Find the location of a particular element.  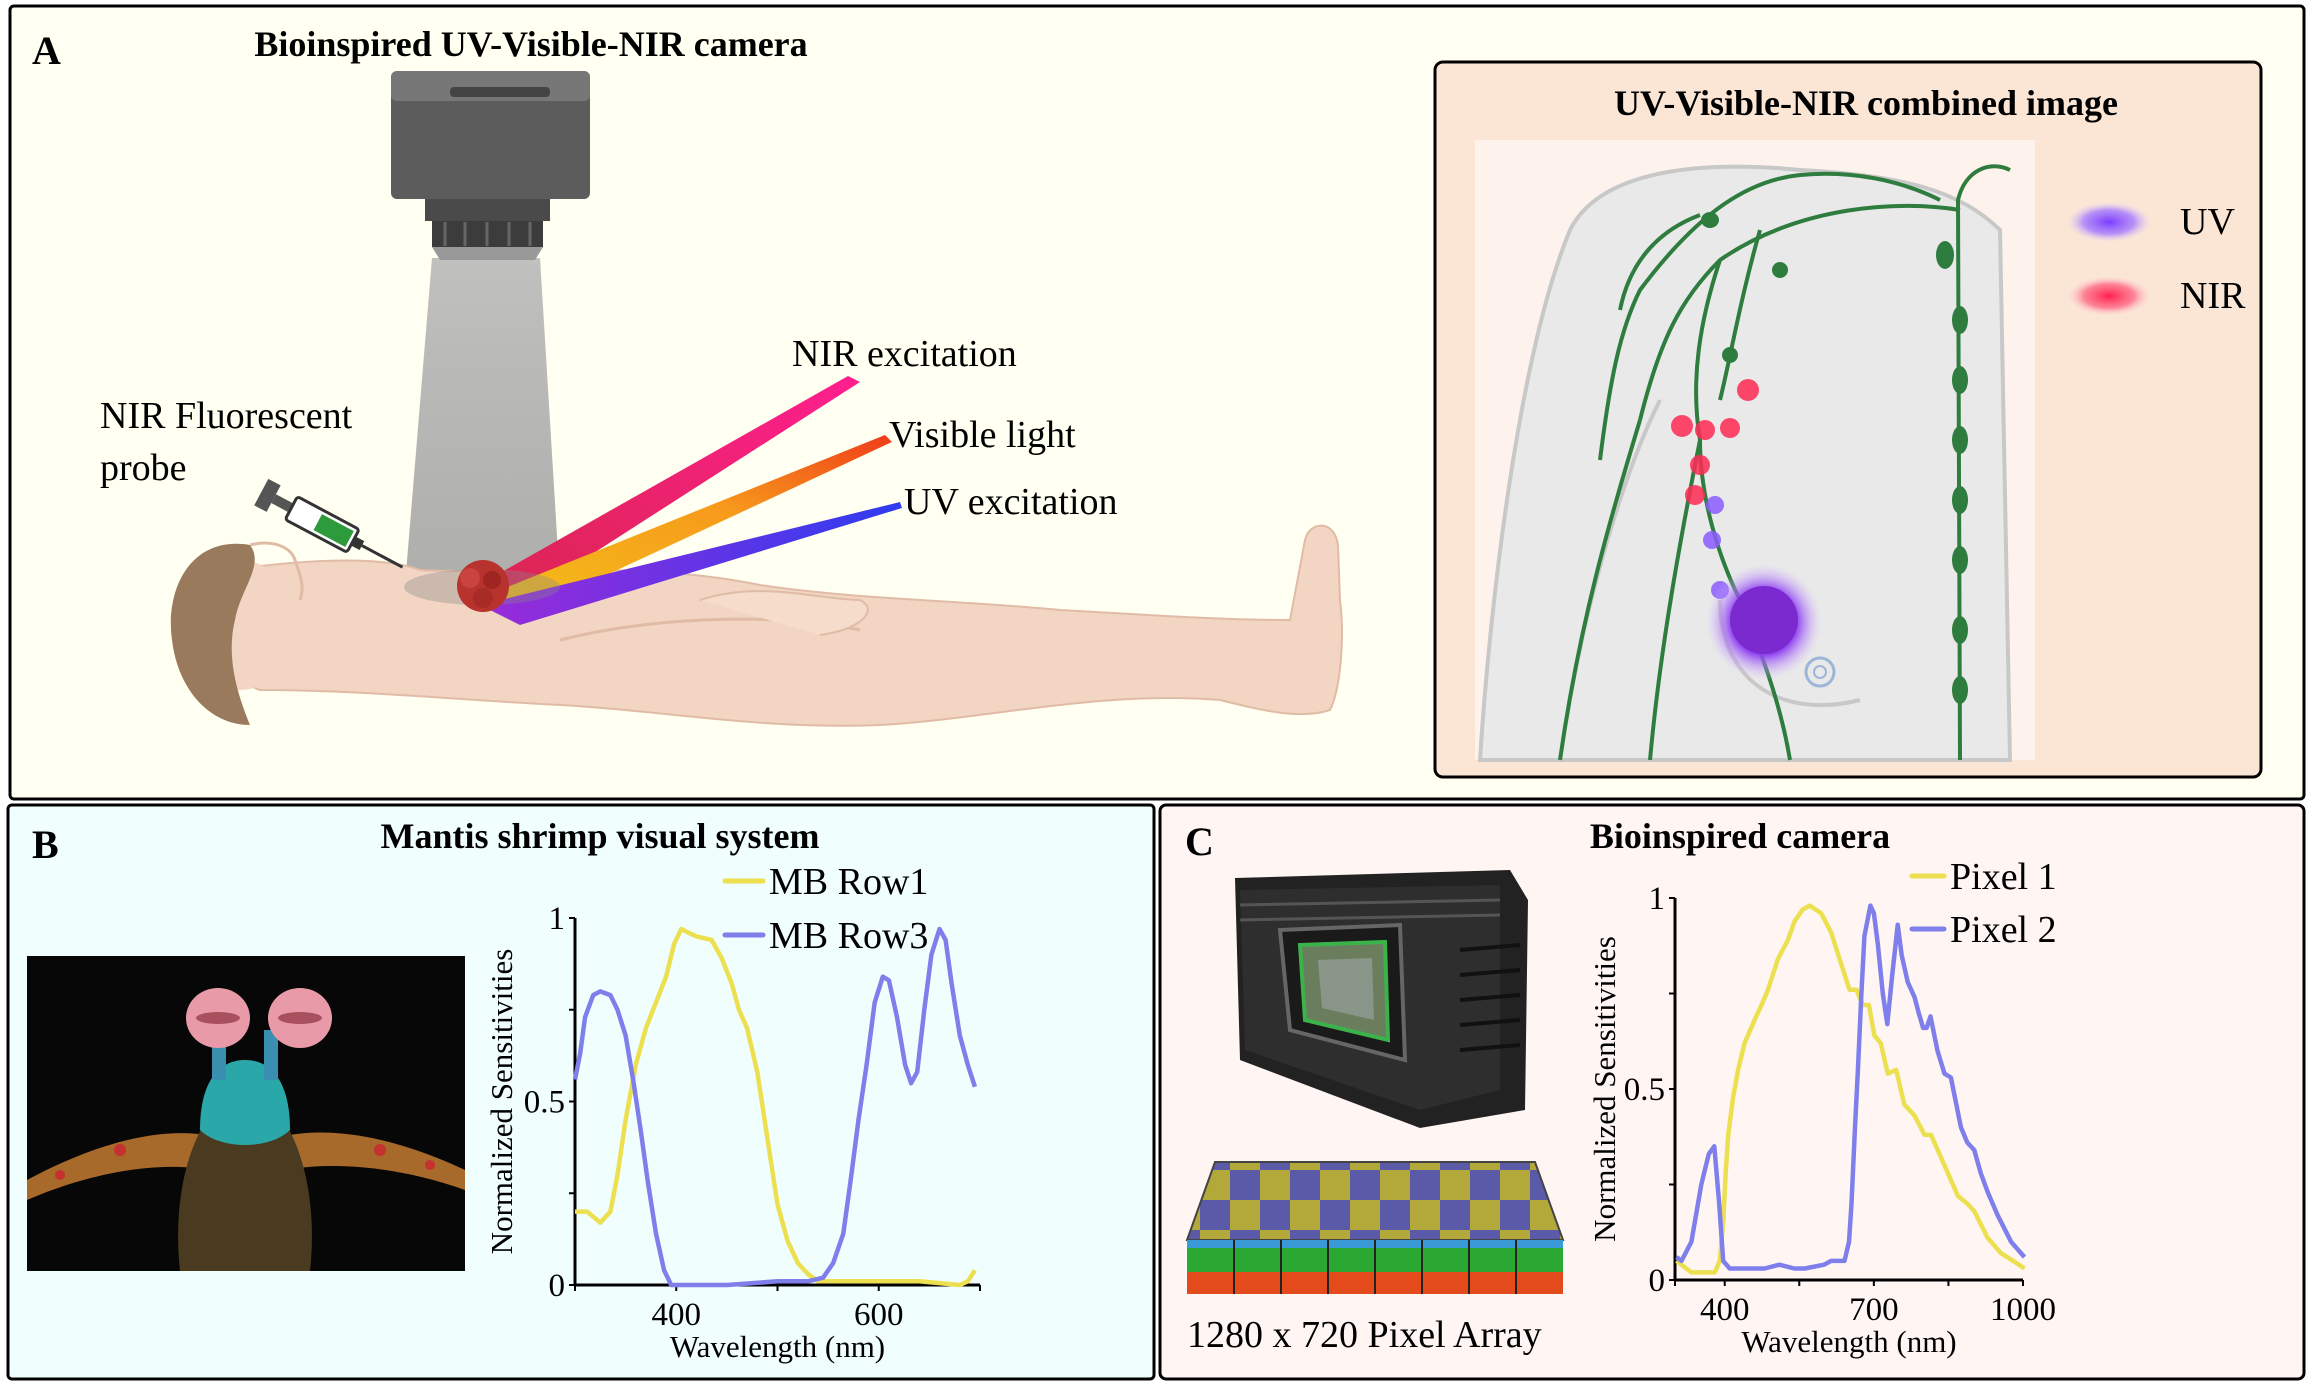

light-cone is located at coordinates (482, 421).